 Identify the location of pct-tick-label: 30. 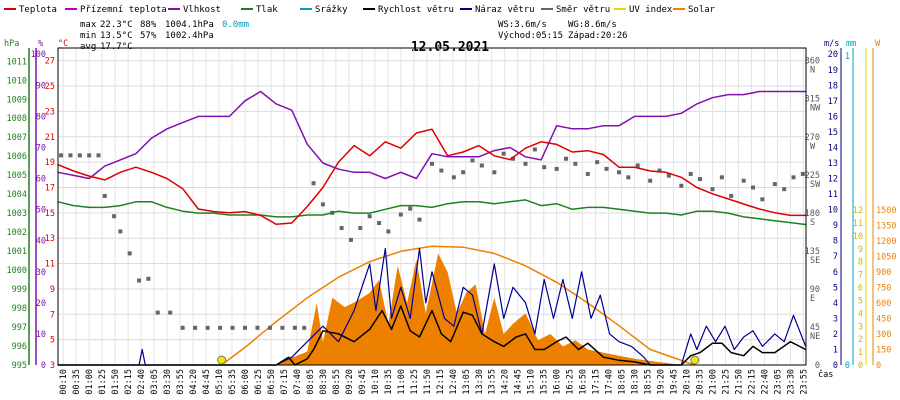
(41, 273).